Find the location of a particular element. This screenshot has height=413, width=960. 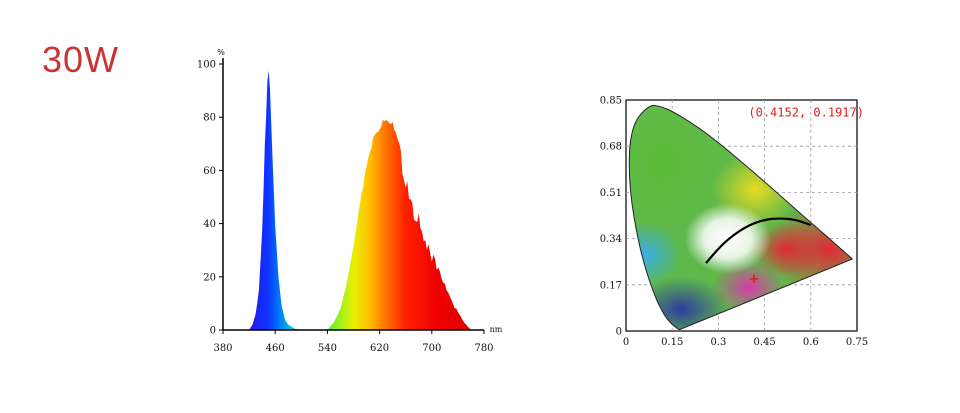

spectrum-x-tick-label: 540 is located at coordinates (327, 348).